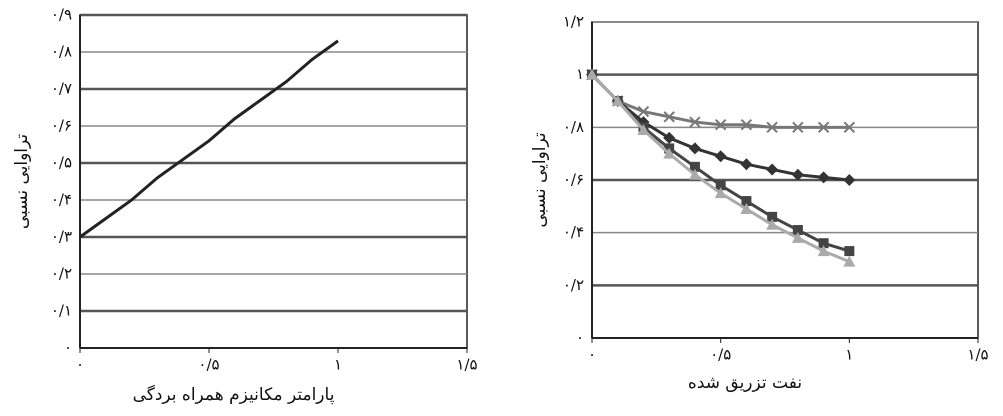  I want to click on x-axis-label: پارامتر مکانیزم همراه بردگی, so click(234, 394).